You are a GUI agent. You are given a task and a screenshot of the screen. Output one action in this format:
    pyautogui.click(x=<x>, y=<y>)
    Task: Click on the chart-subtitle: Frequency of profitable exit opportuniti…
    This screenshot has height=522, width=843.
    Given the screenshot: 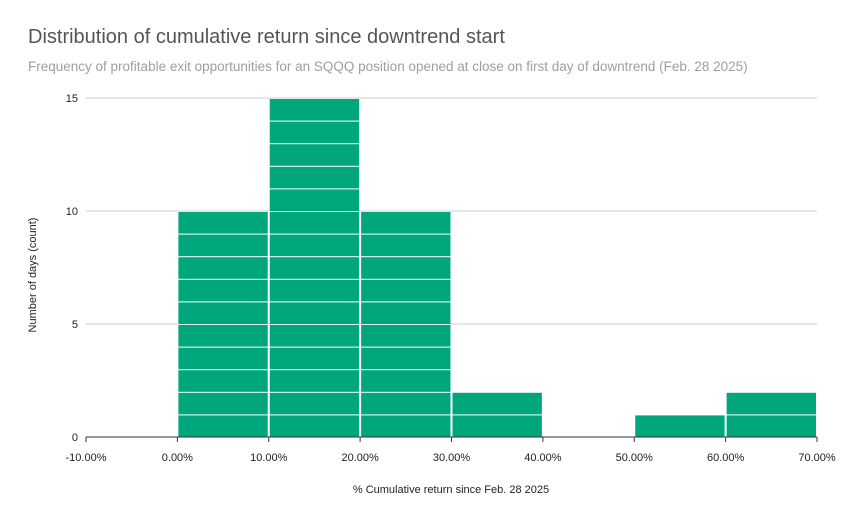 What is the action you would take?
    pyautogui.click(x=388, y=66)
    